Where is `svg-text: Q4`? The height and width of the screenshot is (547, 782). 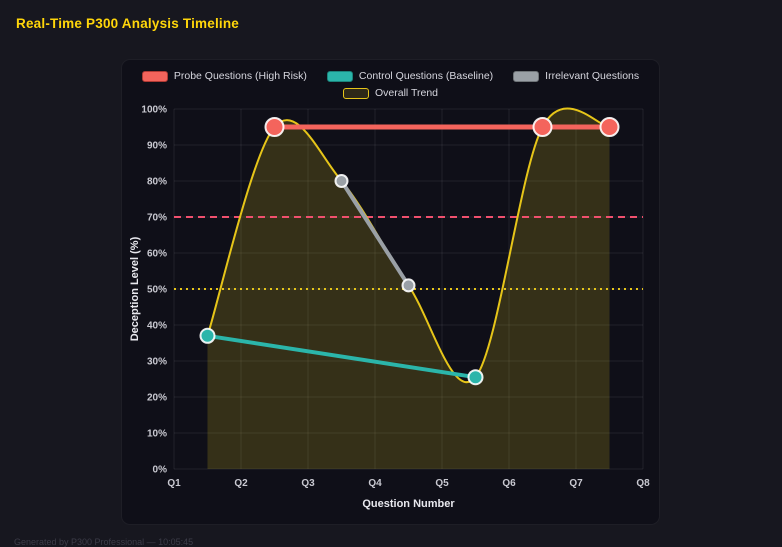
svg-text: Q4 is located at coordinates (375, 483).